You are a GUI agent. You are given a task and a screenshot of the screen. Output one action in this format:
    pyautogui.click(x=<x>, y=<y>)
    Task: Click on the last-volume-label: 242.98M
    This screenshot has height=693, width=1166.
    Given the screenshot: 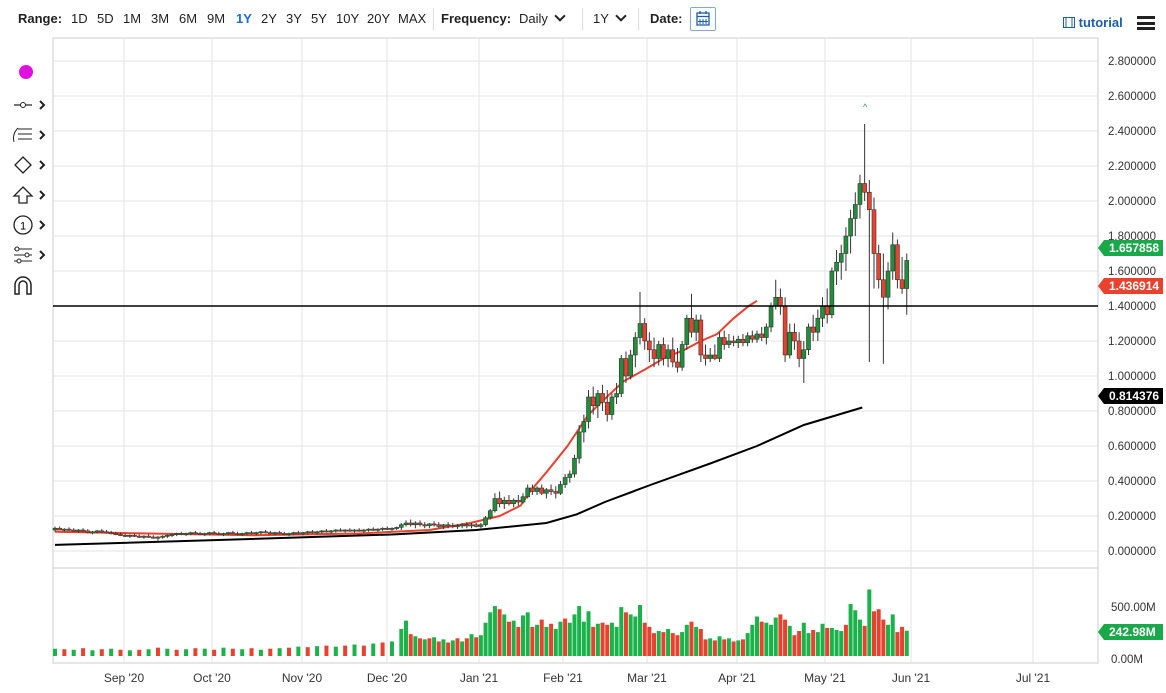 What is the action you would take?
    pyautogui.click(x=1130, y=632)
    